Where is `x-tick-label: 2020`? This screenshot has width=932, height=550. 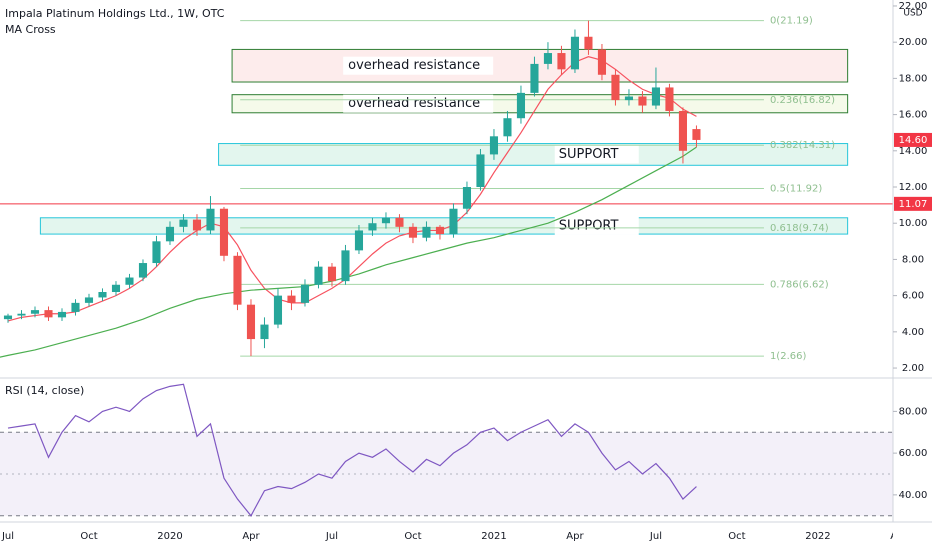 x-tick-label: 2020 is located at coordinates (169, 536).